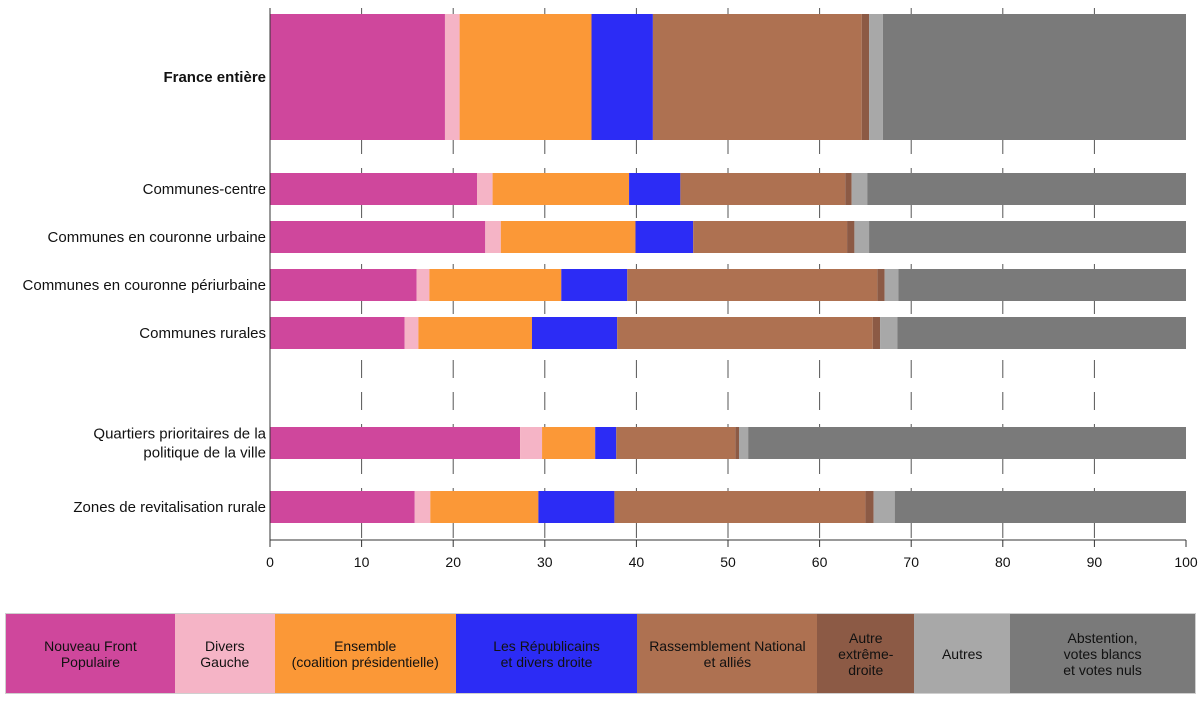  I want to click on category-label: Communes-centre, so click(204, 189).